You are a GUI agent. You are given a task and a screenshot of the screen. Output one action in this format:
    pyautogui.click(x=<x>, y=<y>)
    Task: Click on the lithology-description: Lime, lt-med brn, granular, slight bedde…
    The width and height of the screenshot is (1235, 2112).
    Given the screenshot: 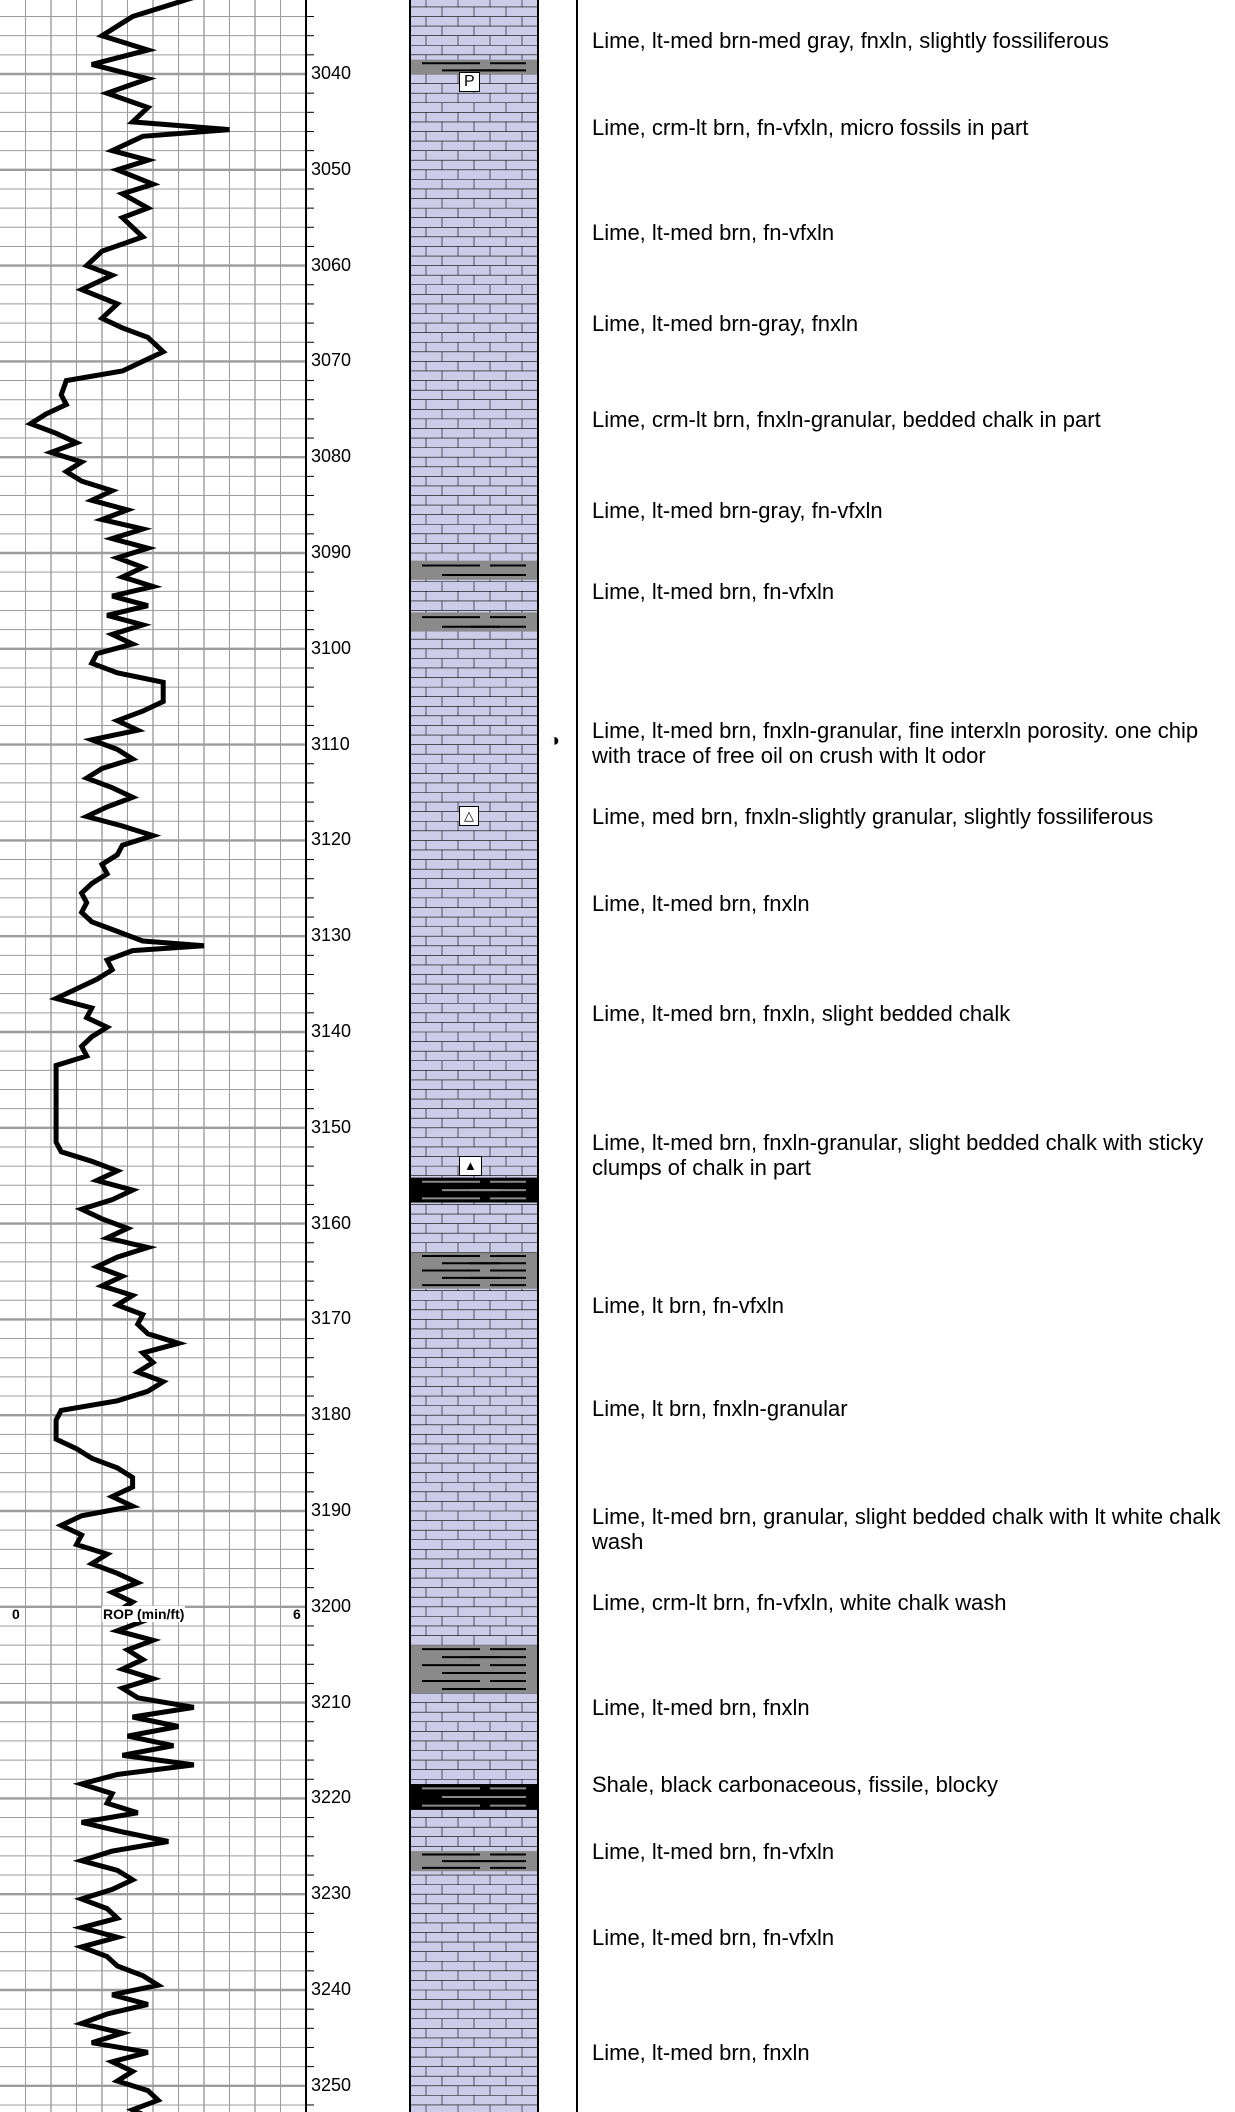 What is the action you would take?
    pyautogui.click(x=906, y=1528)
    